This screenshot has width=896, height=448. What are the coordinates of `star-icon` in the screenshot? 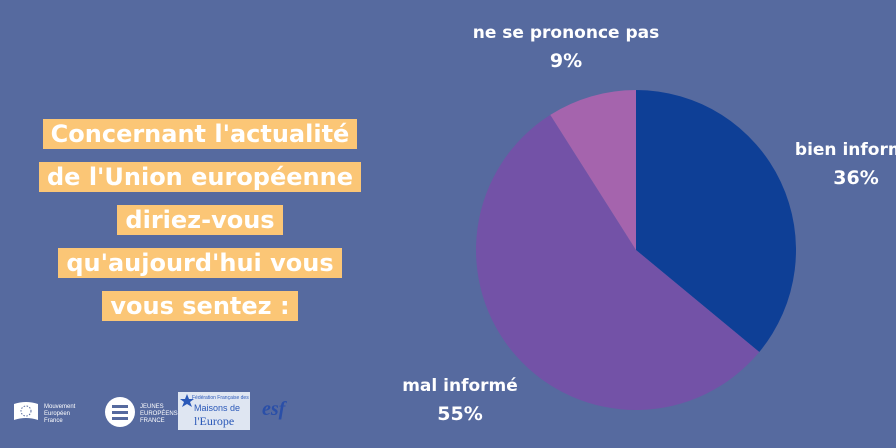 It's located at (187, 400).